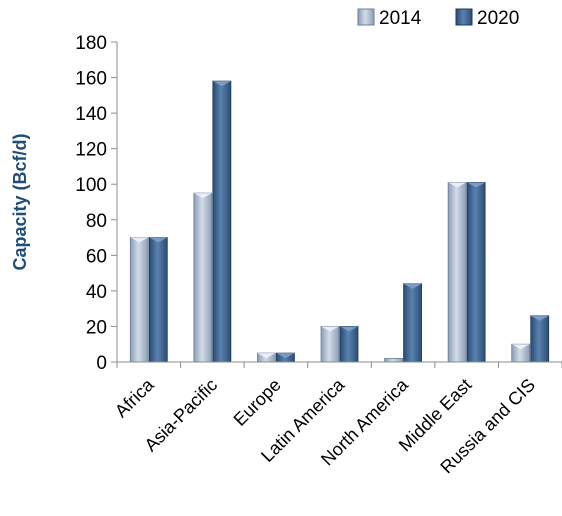 The height and width of the screenshot is (516, 562). I want to click on y-tick-label: 20, so click(96, 327).